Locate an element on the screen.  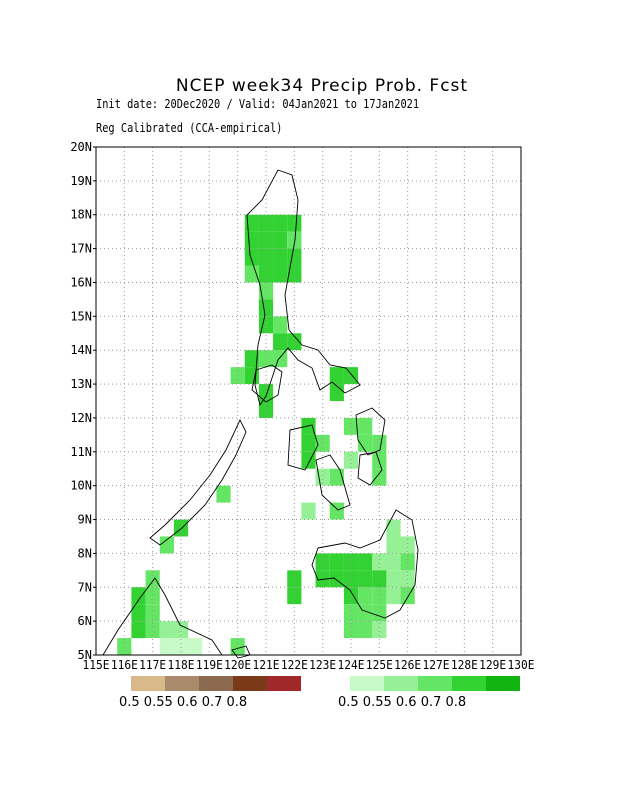
lon-tick-label: 119E is located at coordinates (209, 665).